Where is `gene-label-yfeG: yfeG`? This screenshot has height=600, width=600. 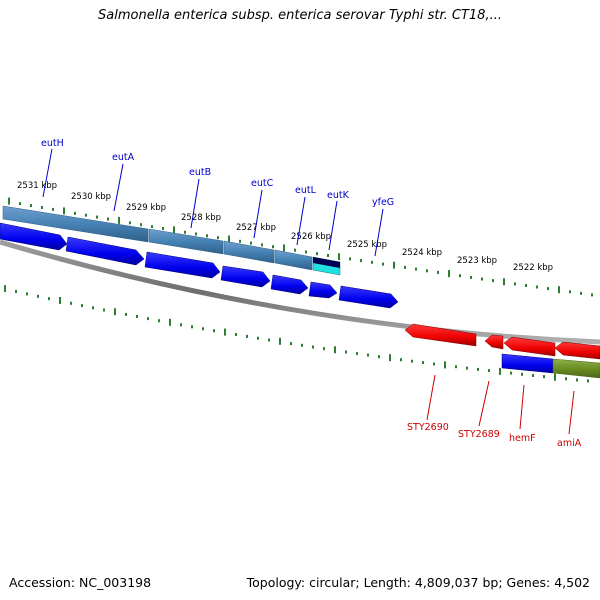
gene-label-yfeG: yfeG is located at coordinates (383, 202).